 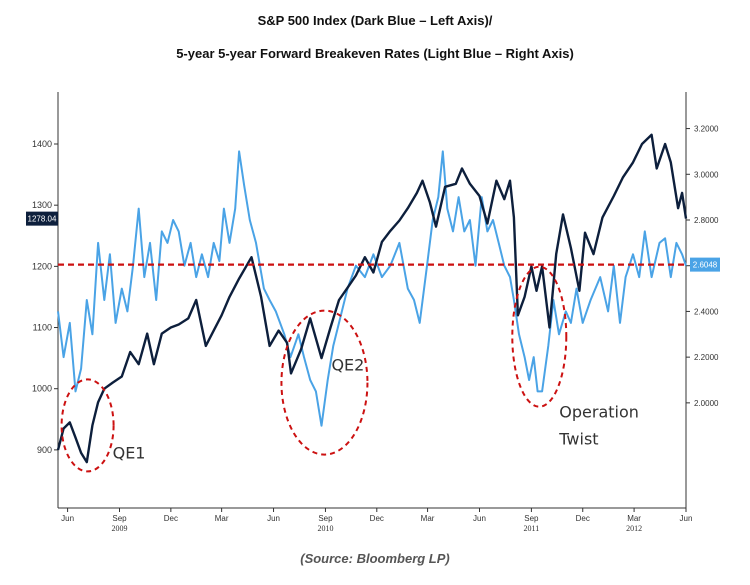 I want to click on annotation-label-twist: Twist, so click(x=578, y=439).